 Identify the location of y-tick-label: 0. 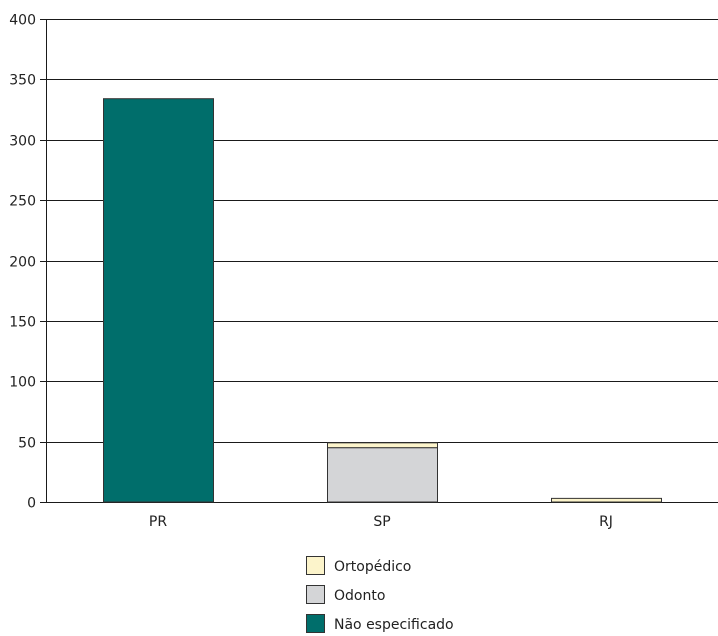
(31, 504).